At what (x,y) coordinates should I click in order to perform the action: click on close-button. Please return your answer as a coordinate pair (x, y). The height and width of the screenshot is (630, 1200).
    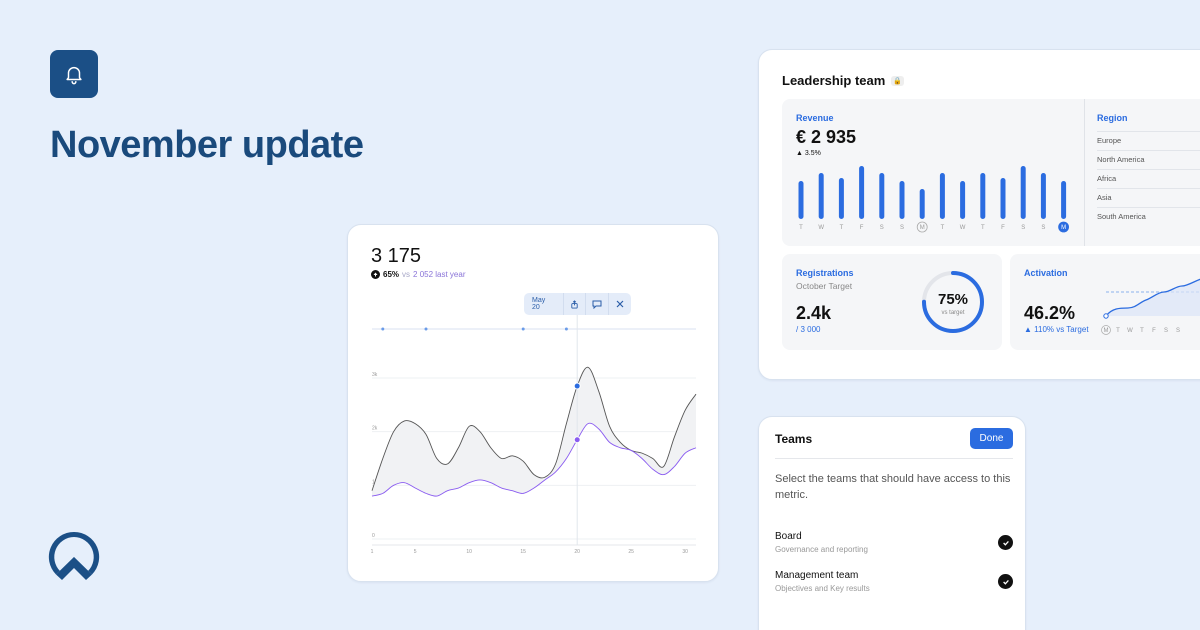
    Looking at the image, I should click on (619, 304).